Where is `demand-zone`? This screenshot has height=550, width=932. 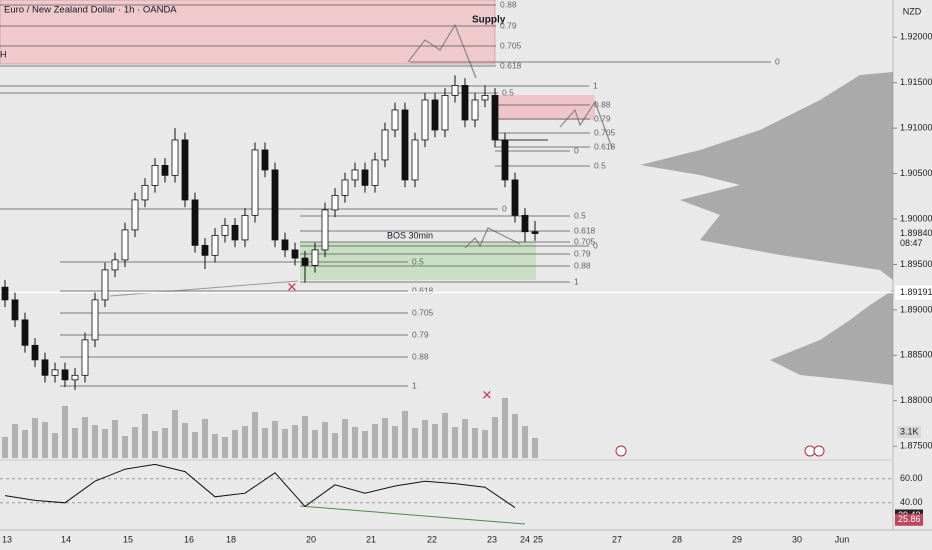
demand-zone is located at coordinates (418, 261).